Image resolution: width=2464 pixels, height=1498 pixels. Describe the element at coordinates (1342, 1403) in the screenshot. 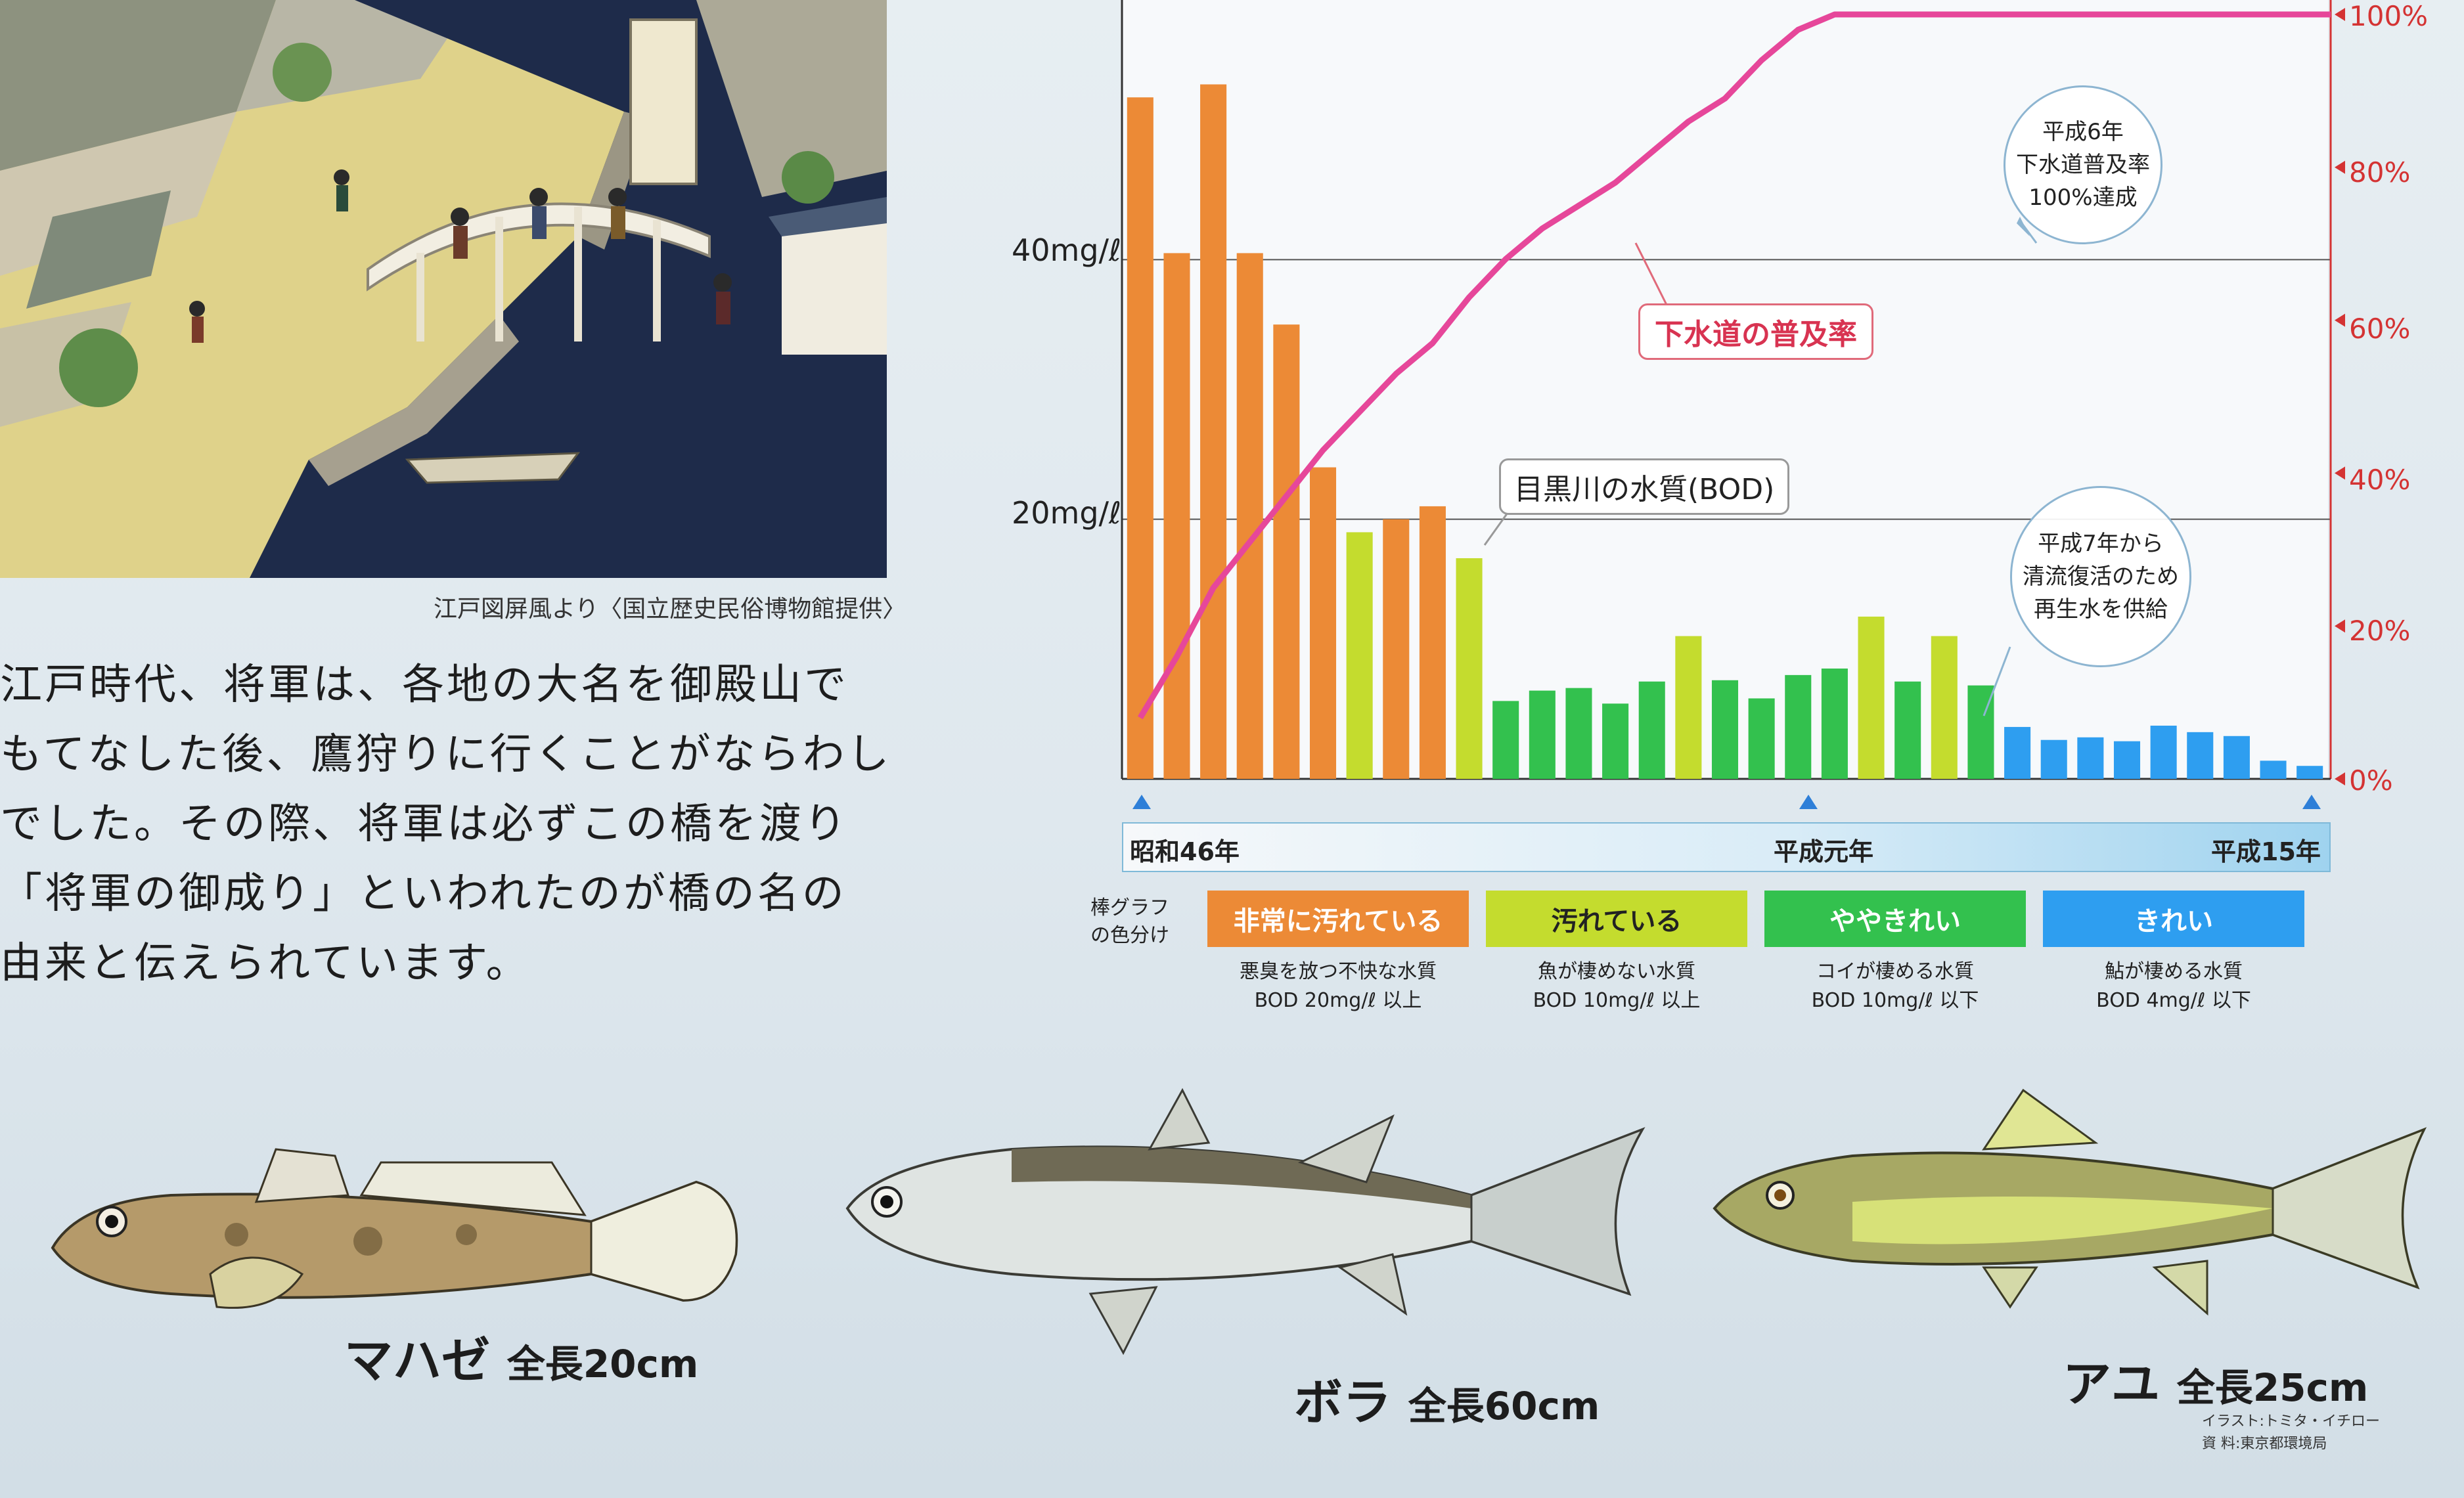

I see `fish-name-text: ボラ` at that location.